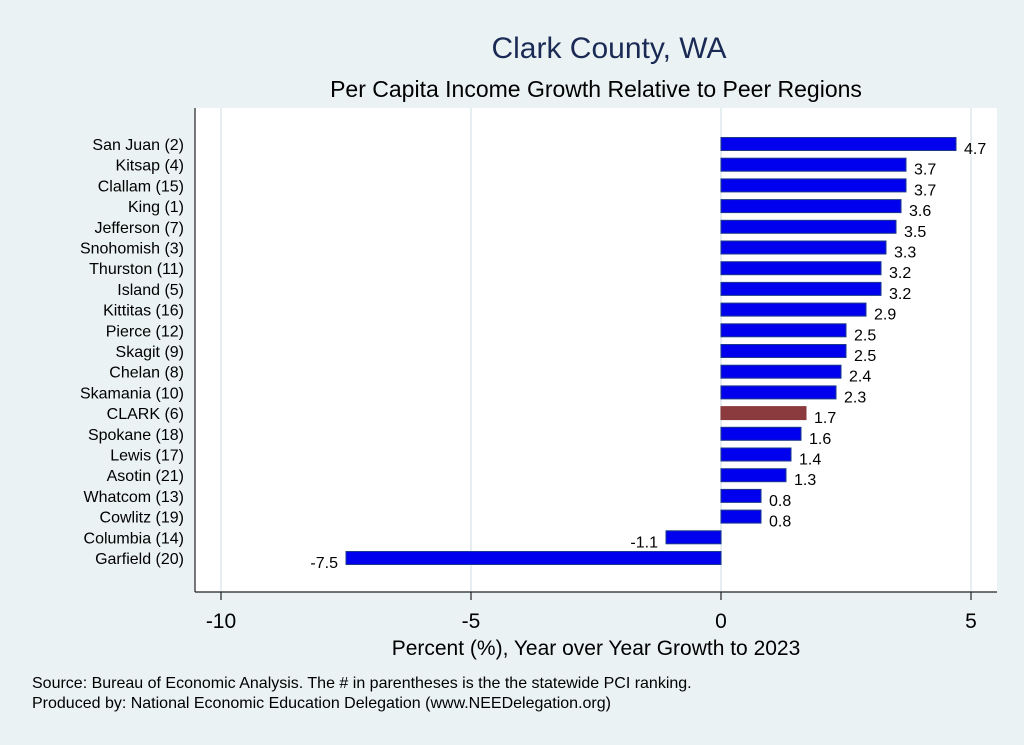  I want to click on category-label: CLARK (6), so click(145, 414).